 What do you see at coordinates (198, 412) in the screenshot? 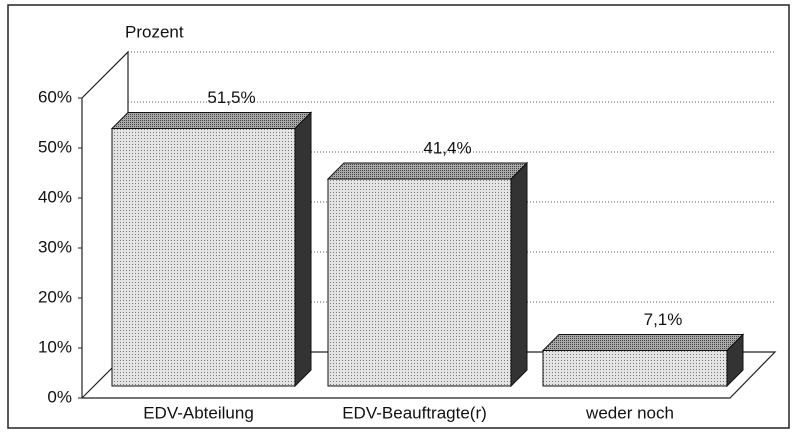
I see `x-tick-label: EDV-Abteilung` at bounding box center [198, 412].